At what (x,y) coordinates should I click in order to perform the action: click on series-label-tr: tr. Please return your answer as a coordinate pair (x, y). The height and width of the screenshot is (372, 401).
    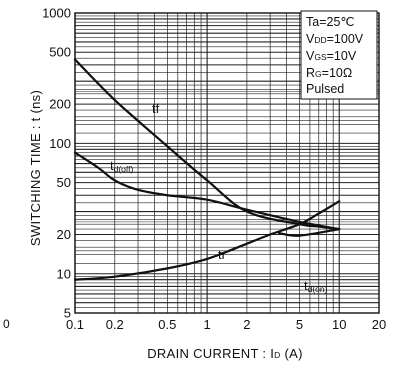
    Looking at the image, I should click on (222, 254).